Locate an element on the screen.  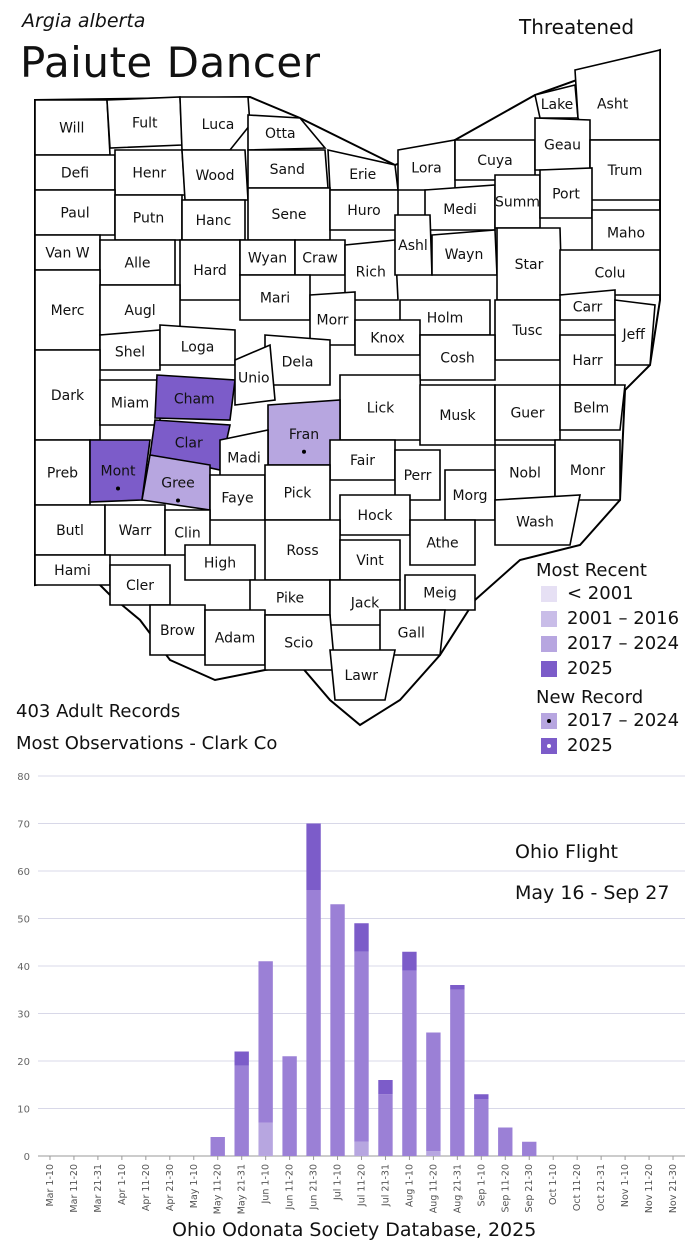
county-rich is located at coordinates (371, 270).